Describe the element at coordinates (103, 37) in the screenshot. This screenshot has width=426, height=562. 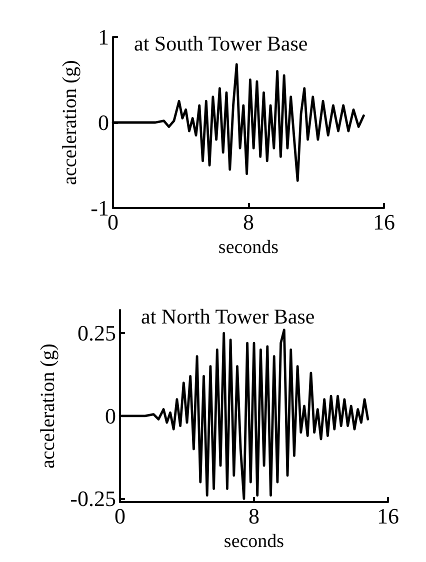
I see `y-tick-label: 1` at that location.